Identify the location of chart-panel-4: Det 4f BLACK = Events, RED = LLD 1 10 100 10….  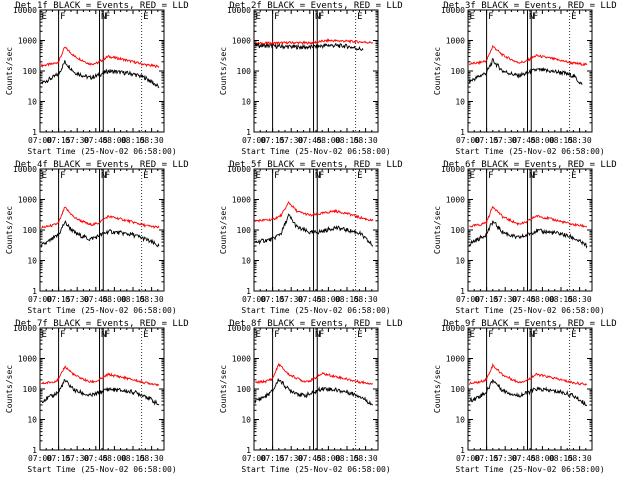
(97, 237).